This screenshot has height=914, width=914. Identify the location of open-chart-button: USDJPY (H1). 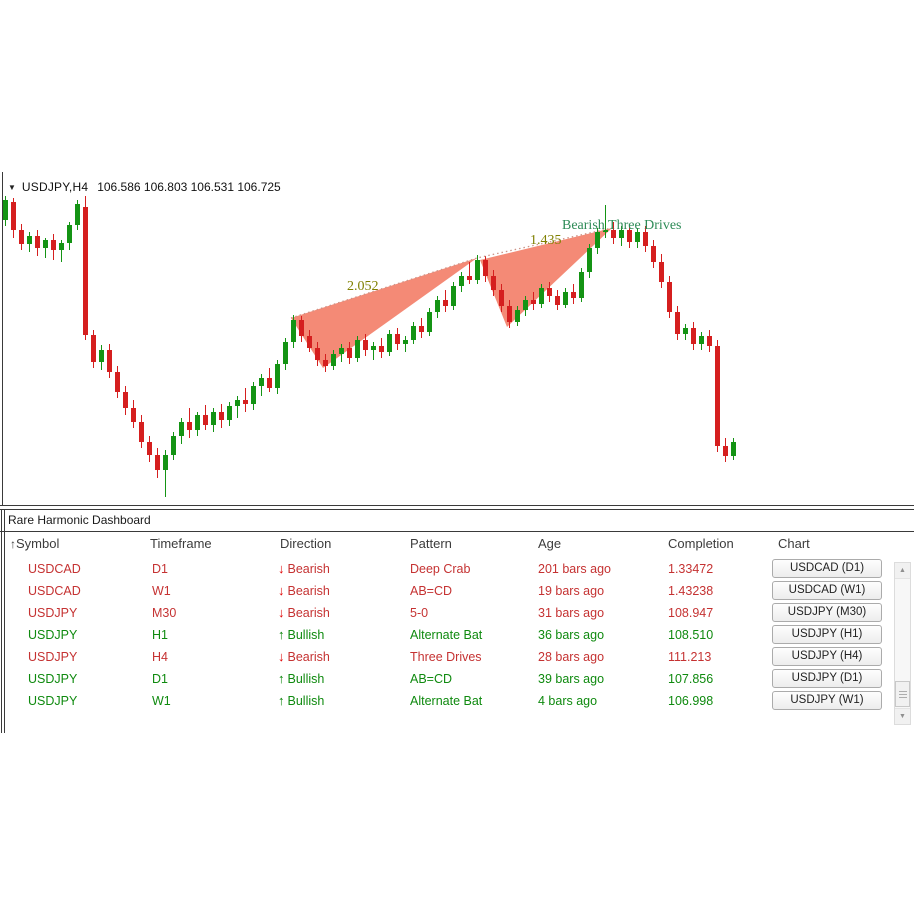
(827, 634).